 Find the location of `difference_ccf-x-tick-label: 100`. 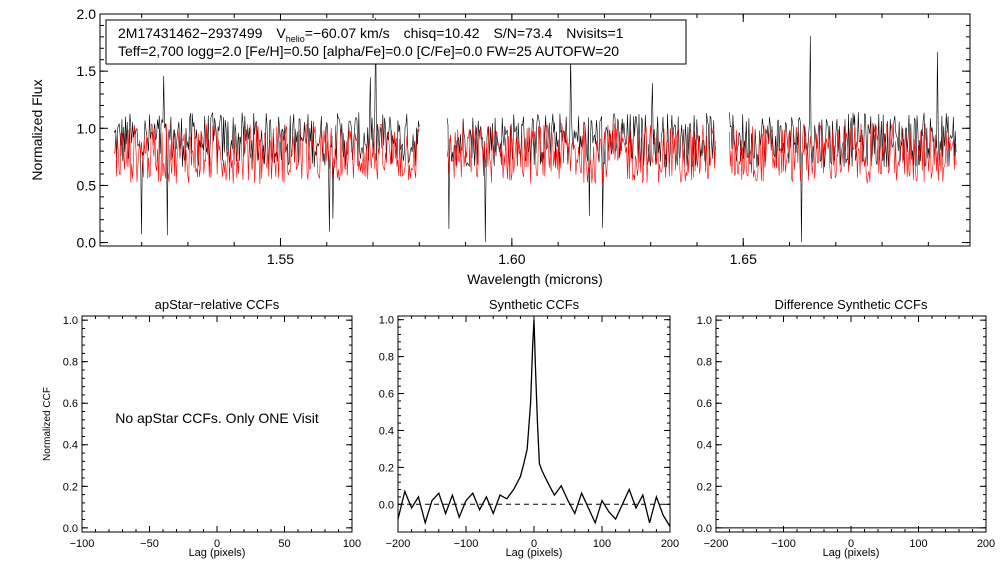

difference_ccf-x-tick-label: 100 is located at coordinates (918, 544).